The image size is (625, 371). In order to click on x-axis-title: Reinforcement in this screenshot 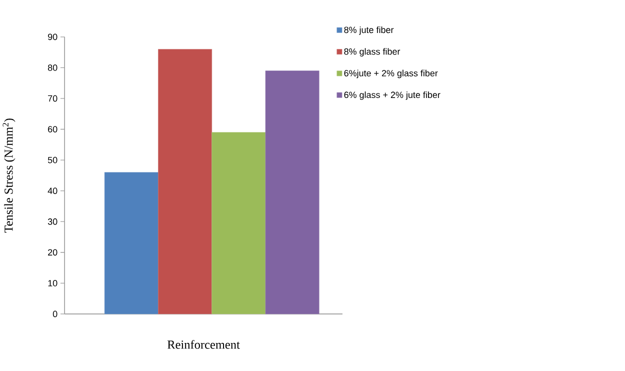, I will do `click(203, 345)`.